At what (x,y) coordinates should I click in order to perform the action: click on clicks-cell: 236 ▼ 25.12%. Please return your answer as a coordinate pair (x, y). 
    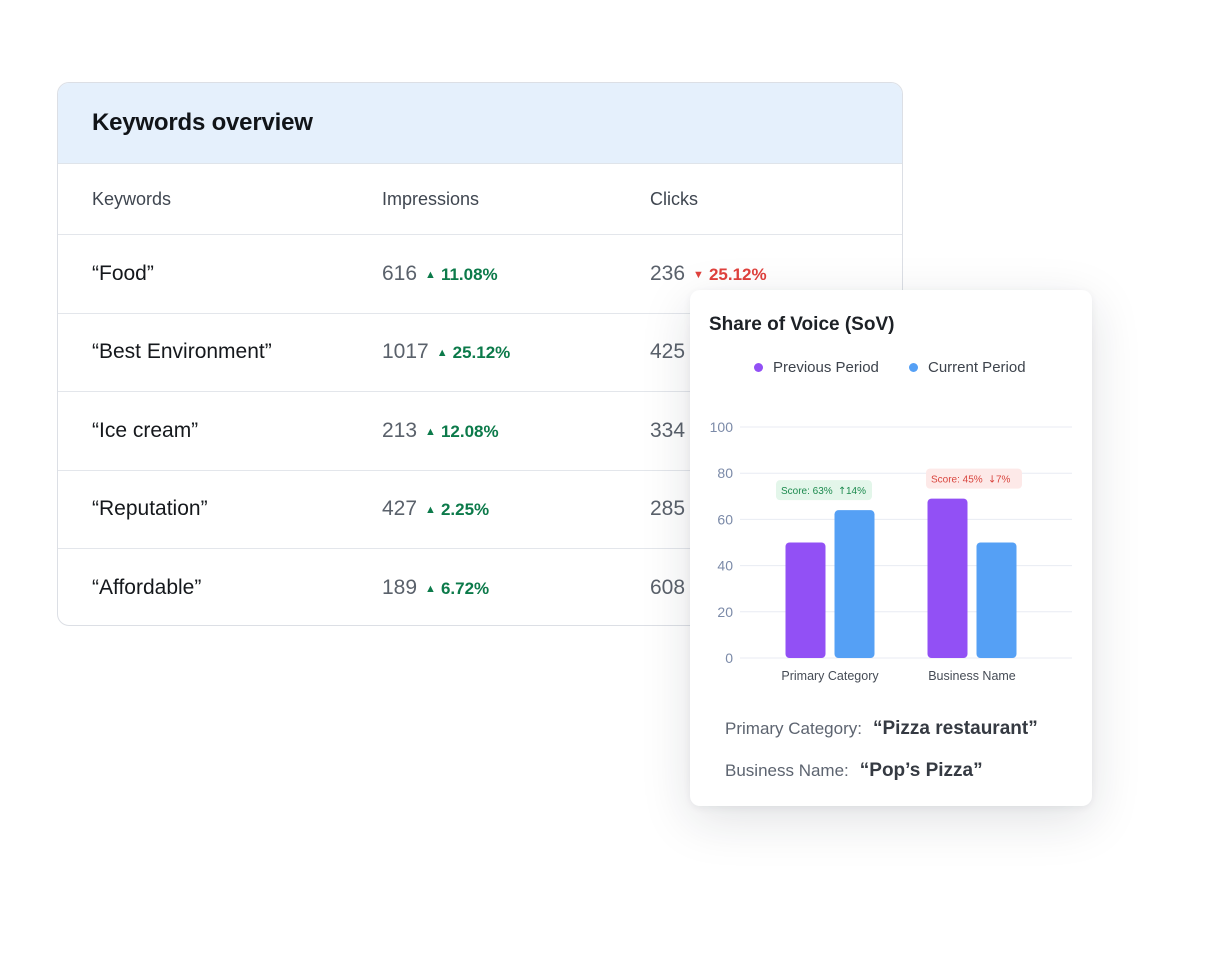
    Looking at the image, I should click on (708, 274).